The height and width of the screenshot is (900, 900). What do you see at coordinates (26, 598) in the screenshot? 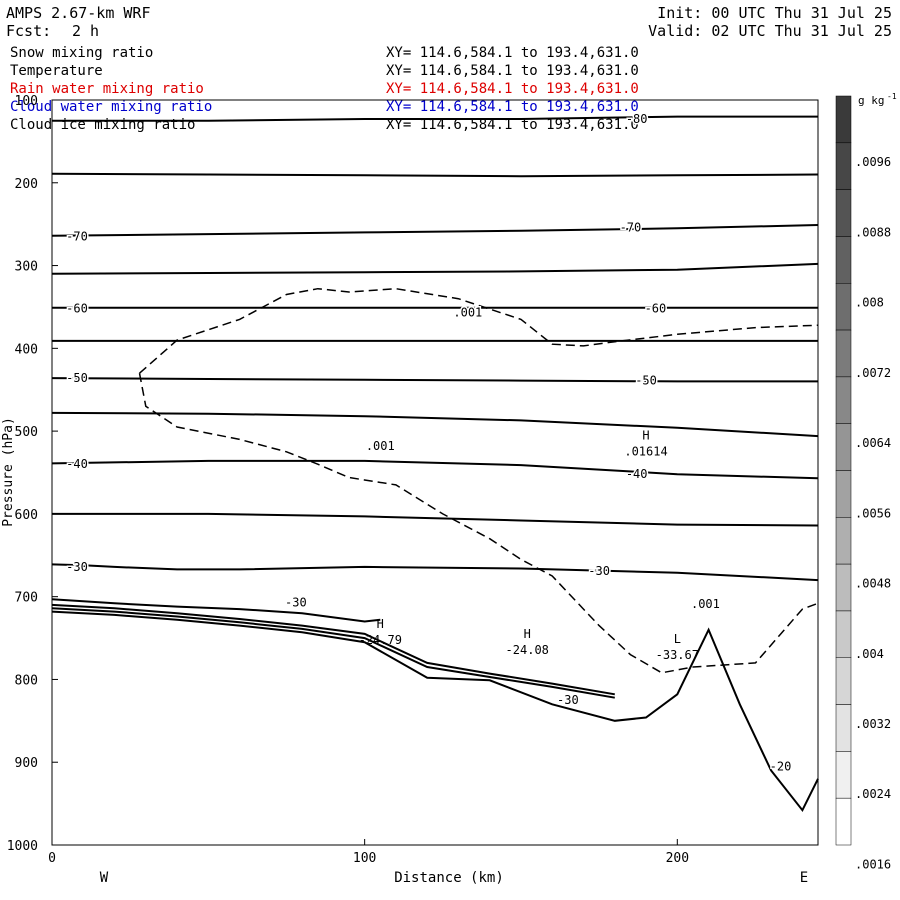
I see `y-tick-label: 700` at bounding box center [26, 598].